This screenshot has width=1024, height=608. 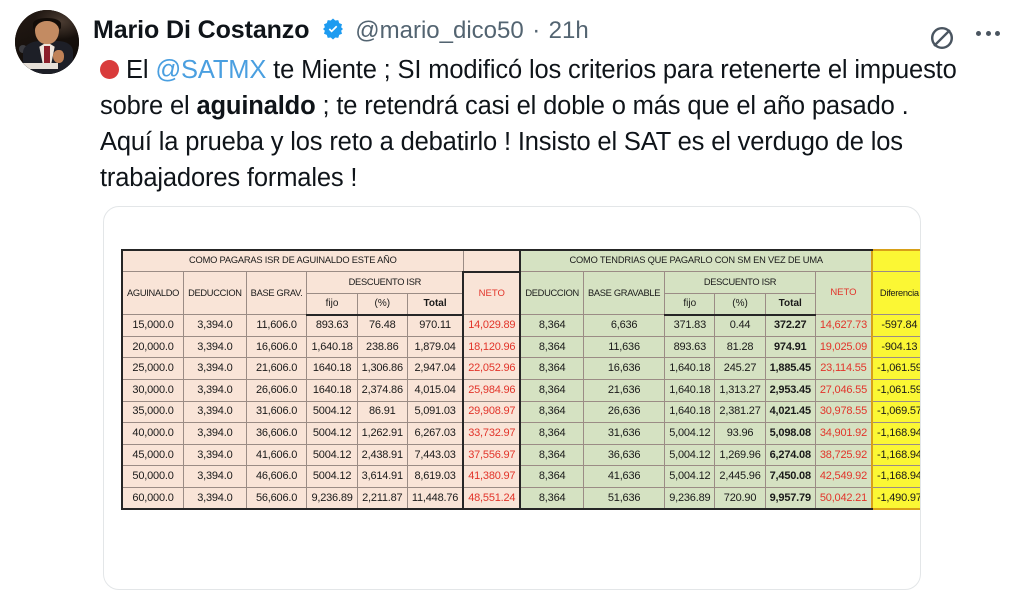 What do you see at coordinates (276, 325) in the screenshot?
I see `cell-base-grav: 11,606.0` at bounding box center [276, 325].